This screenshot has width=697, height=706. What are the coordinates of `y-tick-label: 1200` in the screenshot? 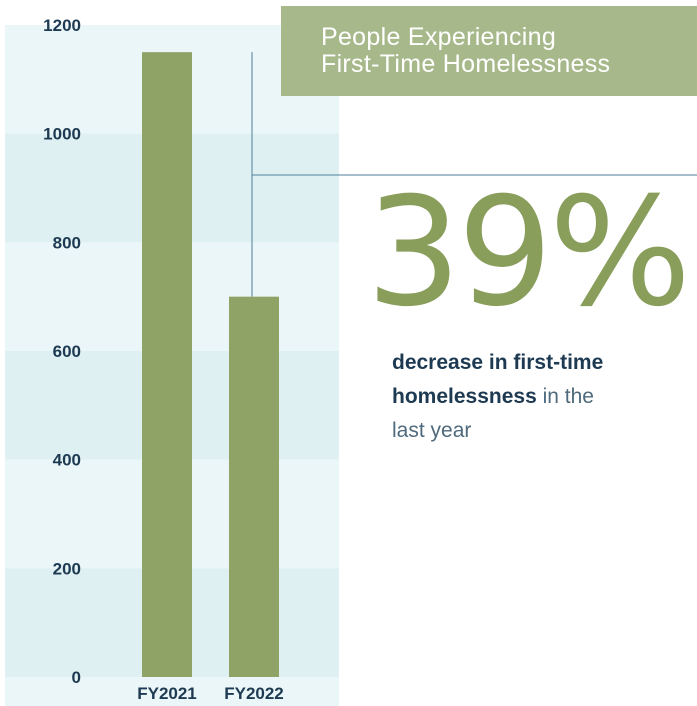 It's located at (62, 25).